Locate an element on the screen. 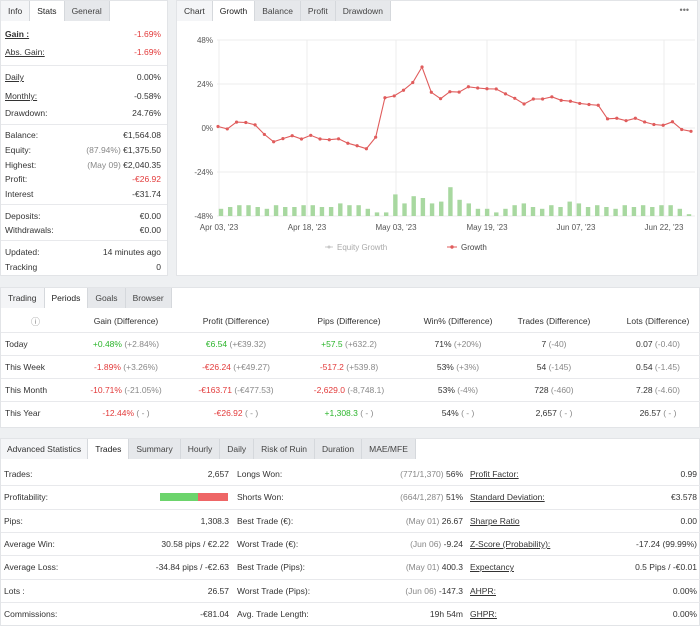  period-pips-diff: (+632.2) is located at coordinates (359, 344).